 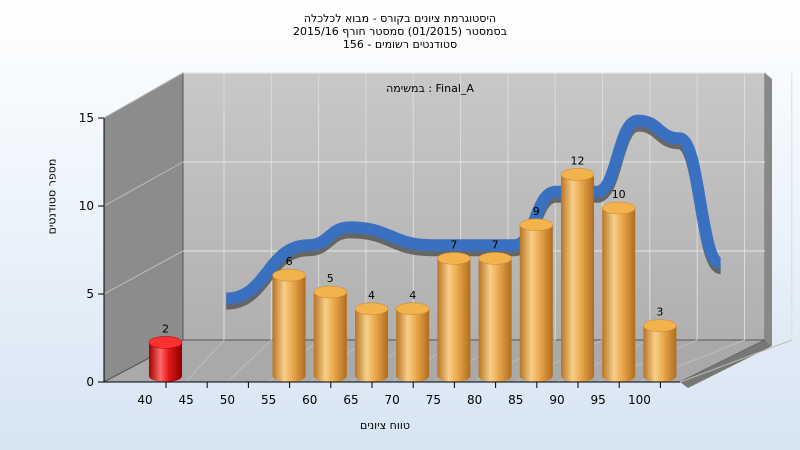 I want to click on bar-100+, so click(x=660, y=350).